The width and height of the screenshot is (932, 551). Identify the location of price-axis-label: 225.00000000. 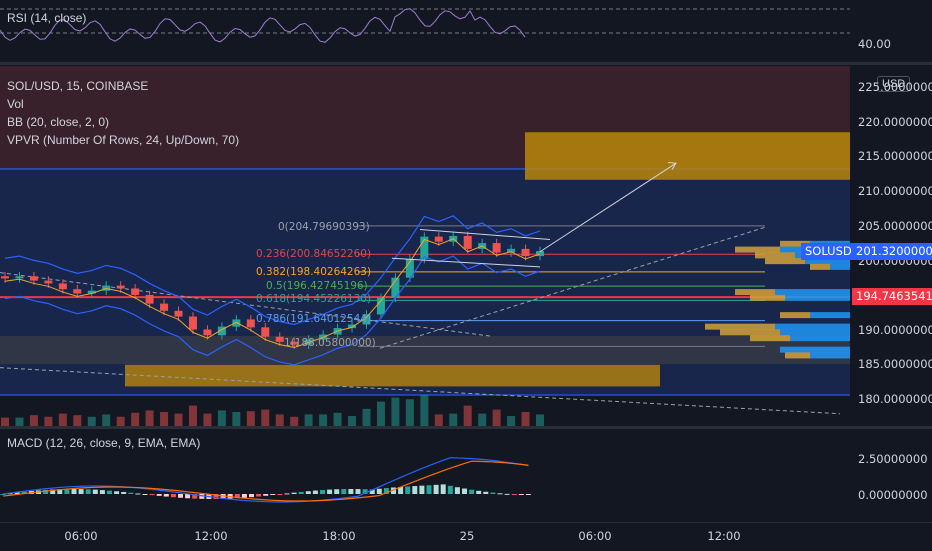
(895, 87).